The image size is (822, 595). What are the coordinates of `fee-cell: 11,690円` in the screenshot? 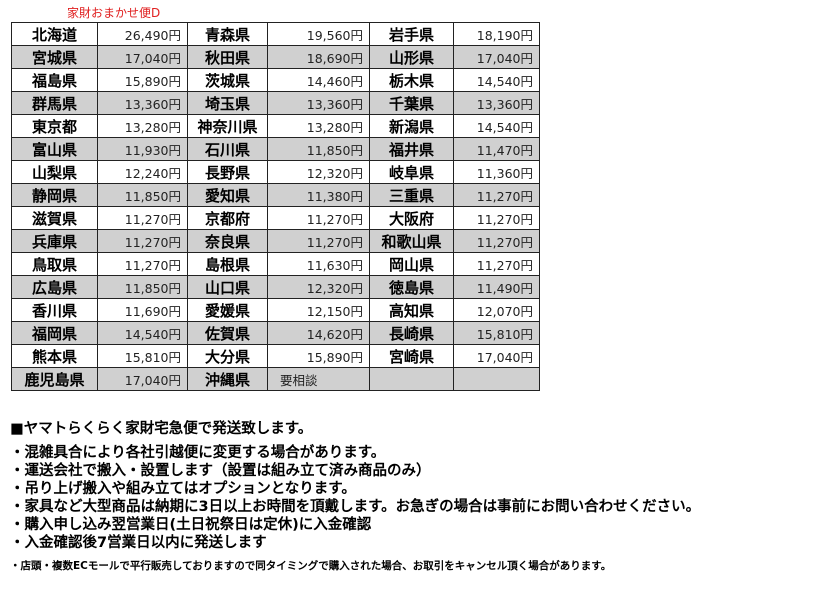 It's located at (142, 310).